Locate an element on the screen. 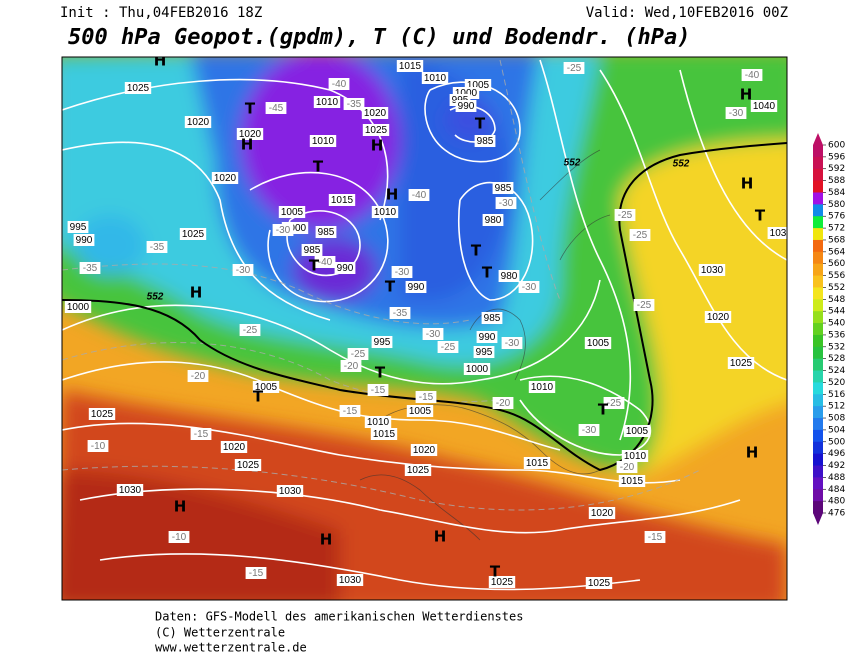  colorbar-tick-label: 584 is located at coordinates (836, 193).